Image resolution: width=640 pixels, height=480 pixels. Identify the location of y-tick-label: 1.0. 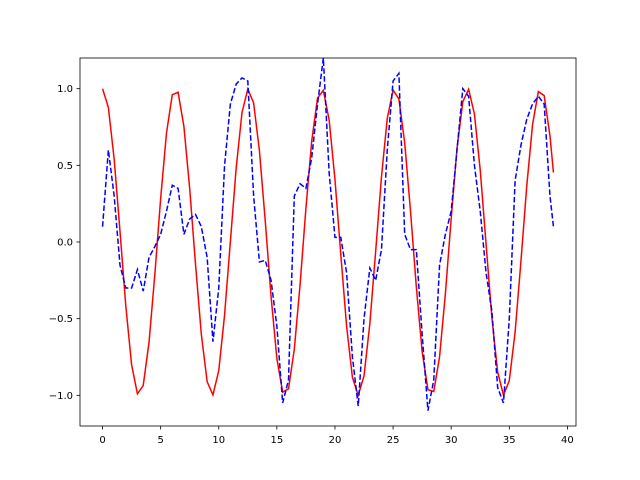
(65, 89).